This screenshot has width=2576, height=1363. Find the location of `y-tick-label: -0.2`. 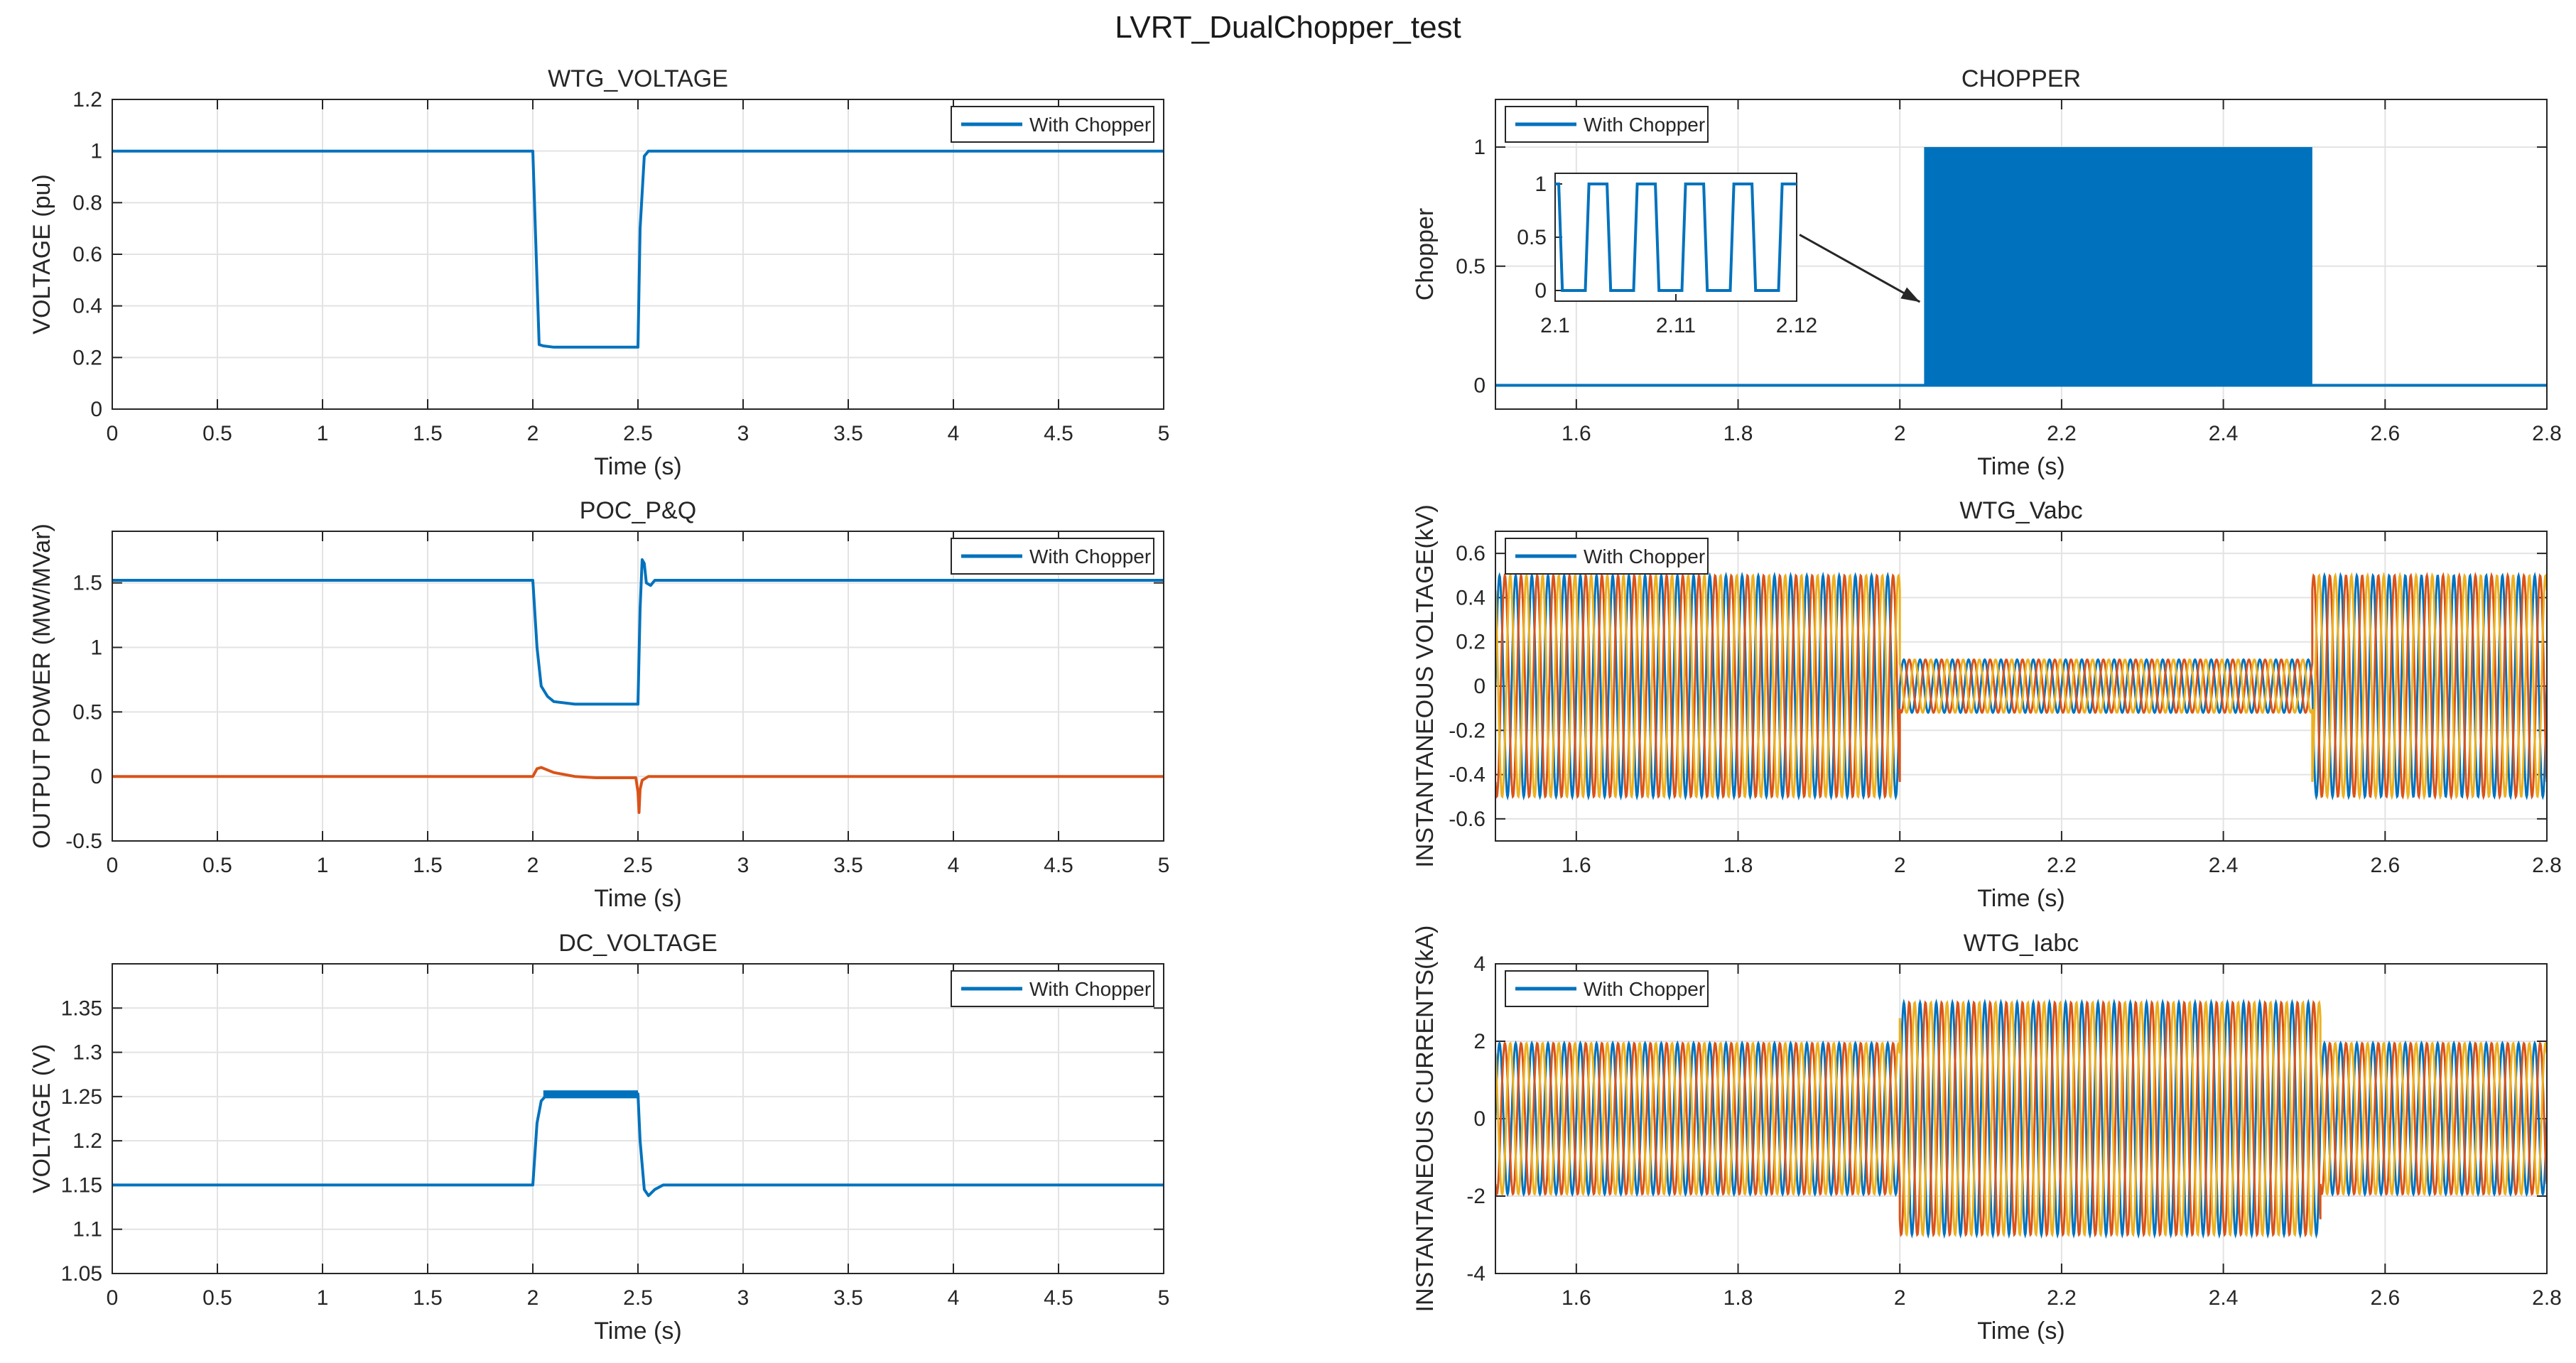

y-tick-label: -0.2 is located at coordinates (1467, 730).